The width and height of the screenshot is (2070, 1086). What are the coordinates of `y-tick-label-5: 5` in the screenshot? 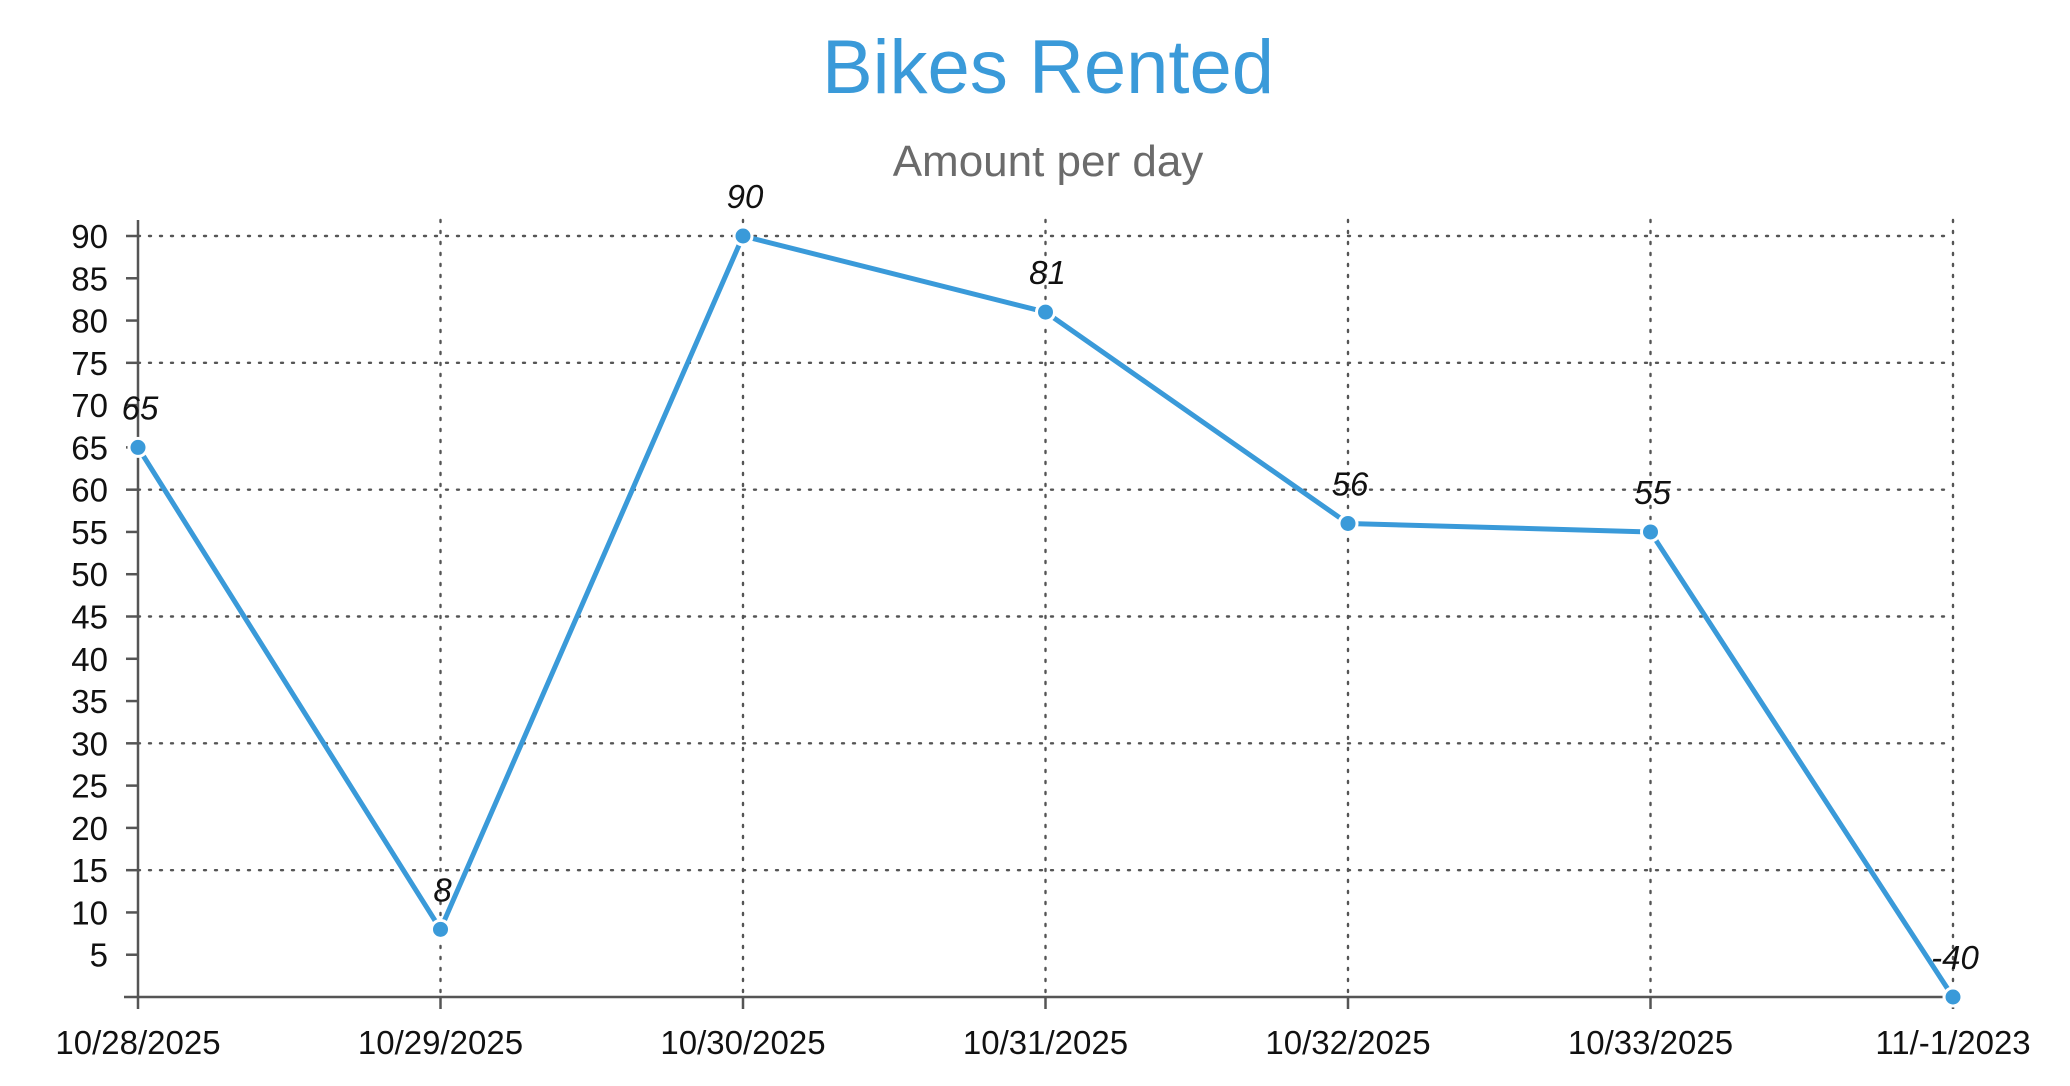 It's located at (99, 955).